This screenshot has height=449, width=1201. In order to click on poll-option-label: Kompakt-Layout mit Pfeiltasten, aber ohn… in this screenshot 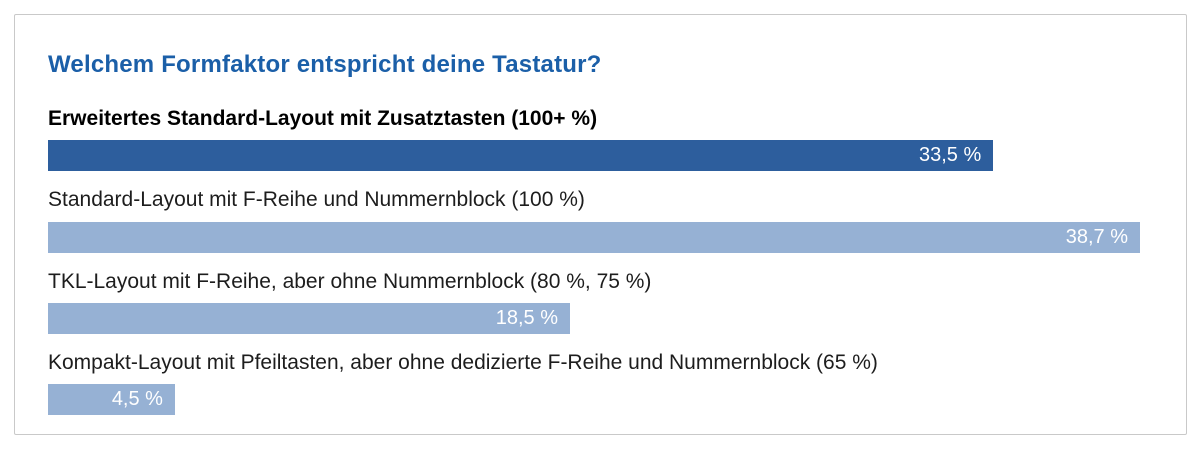, I will do `click(463, 362)`.